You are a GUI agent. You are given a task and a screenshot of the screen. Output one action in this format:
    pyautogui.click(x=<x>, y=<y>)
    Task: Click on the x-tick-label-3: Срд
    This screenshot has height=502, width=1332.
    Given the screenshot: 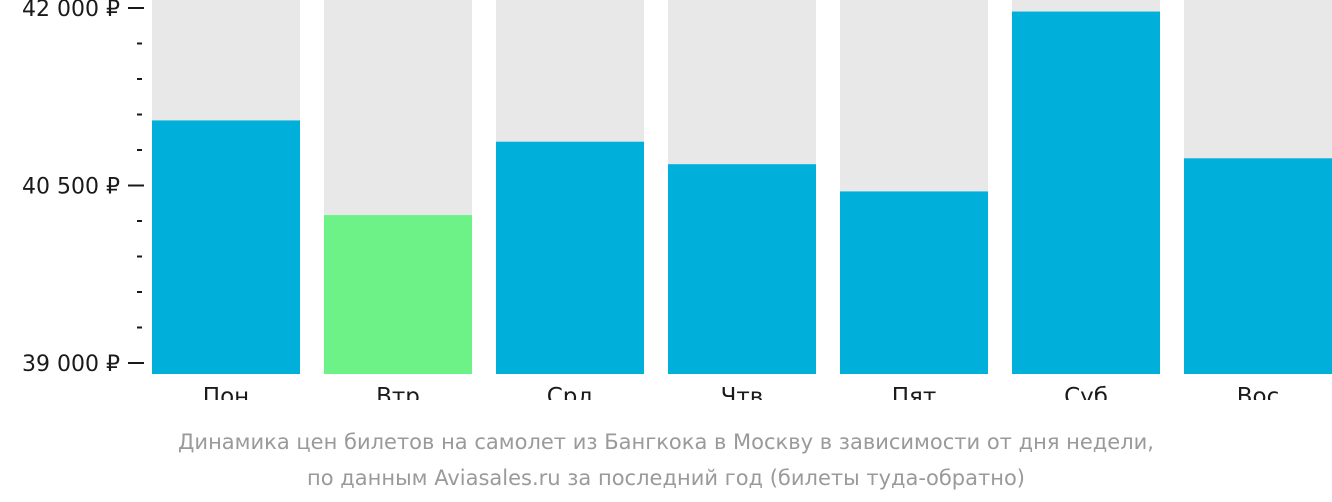 What is the action you would take?
    pyautogui.click(x=570, y=392)
    